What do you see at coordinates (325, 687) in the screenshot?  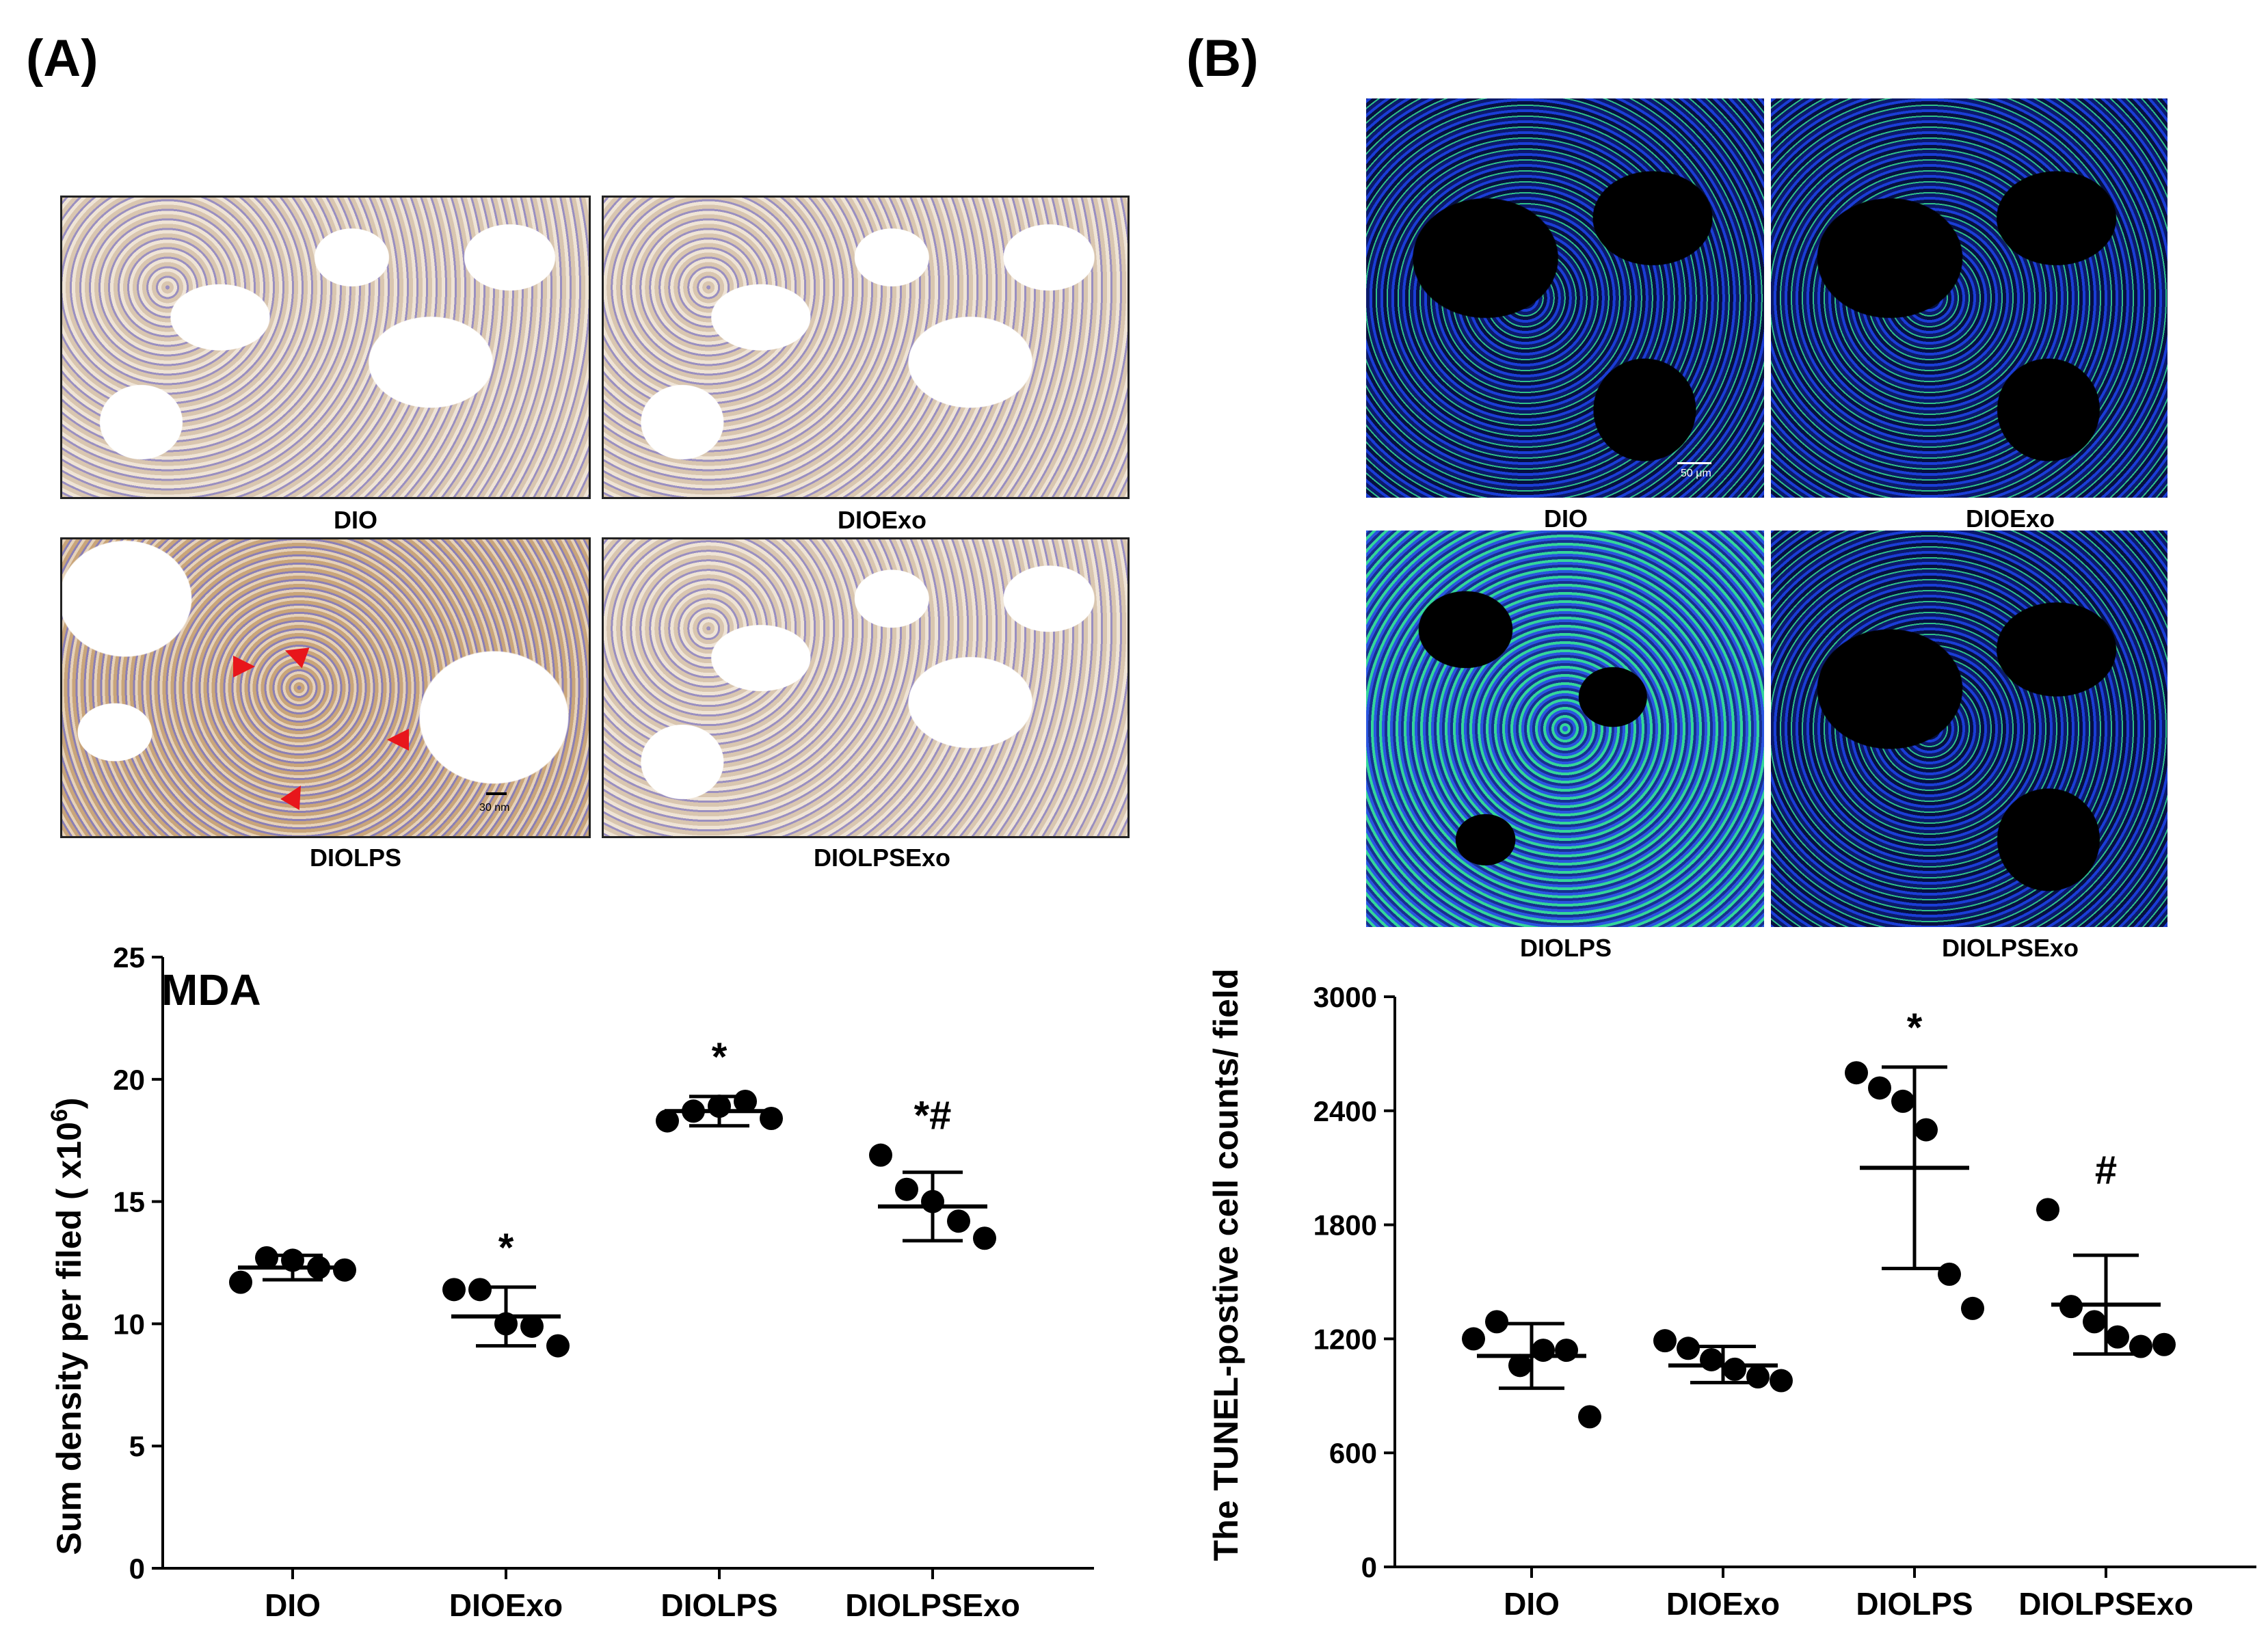 I see `ihc-micrograph-diolps: 30 nm` at bounding box center [325, 687].